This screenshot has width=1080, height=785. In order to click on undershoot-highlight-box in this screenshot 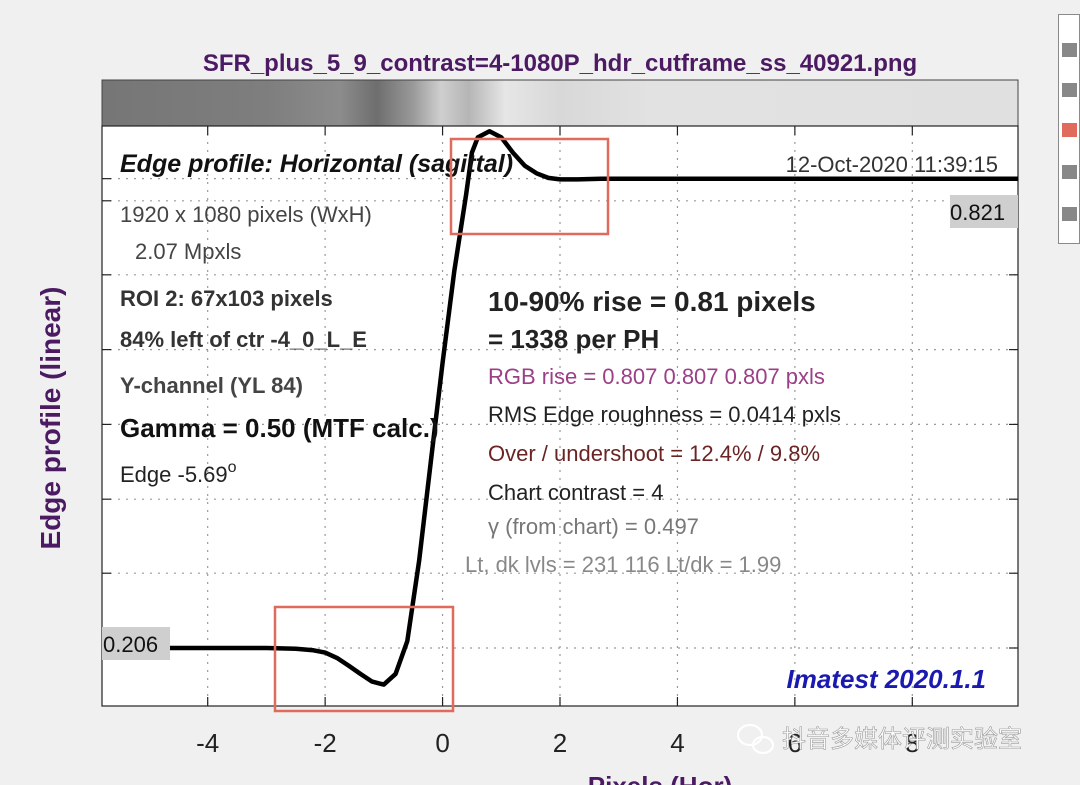, I will do `click(364, 659)`.